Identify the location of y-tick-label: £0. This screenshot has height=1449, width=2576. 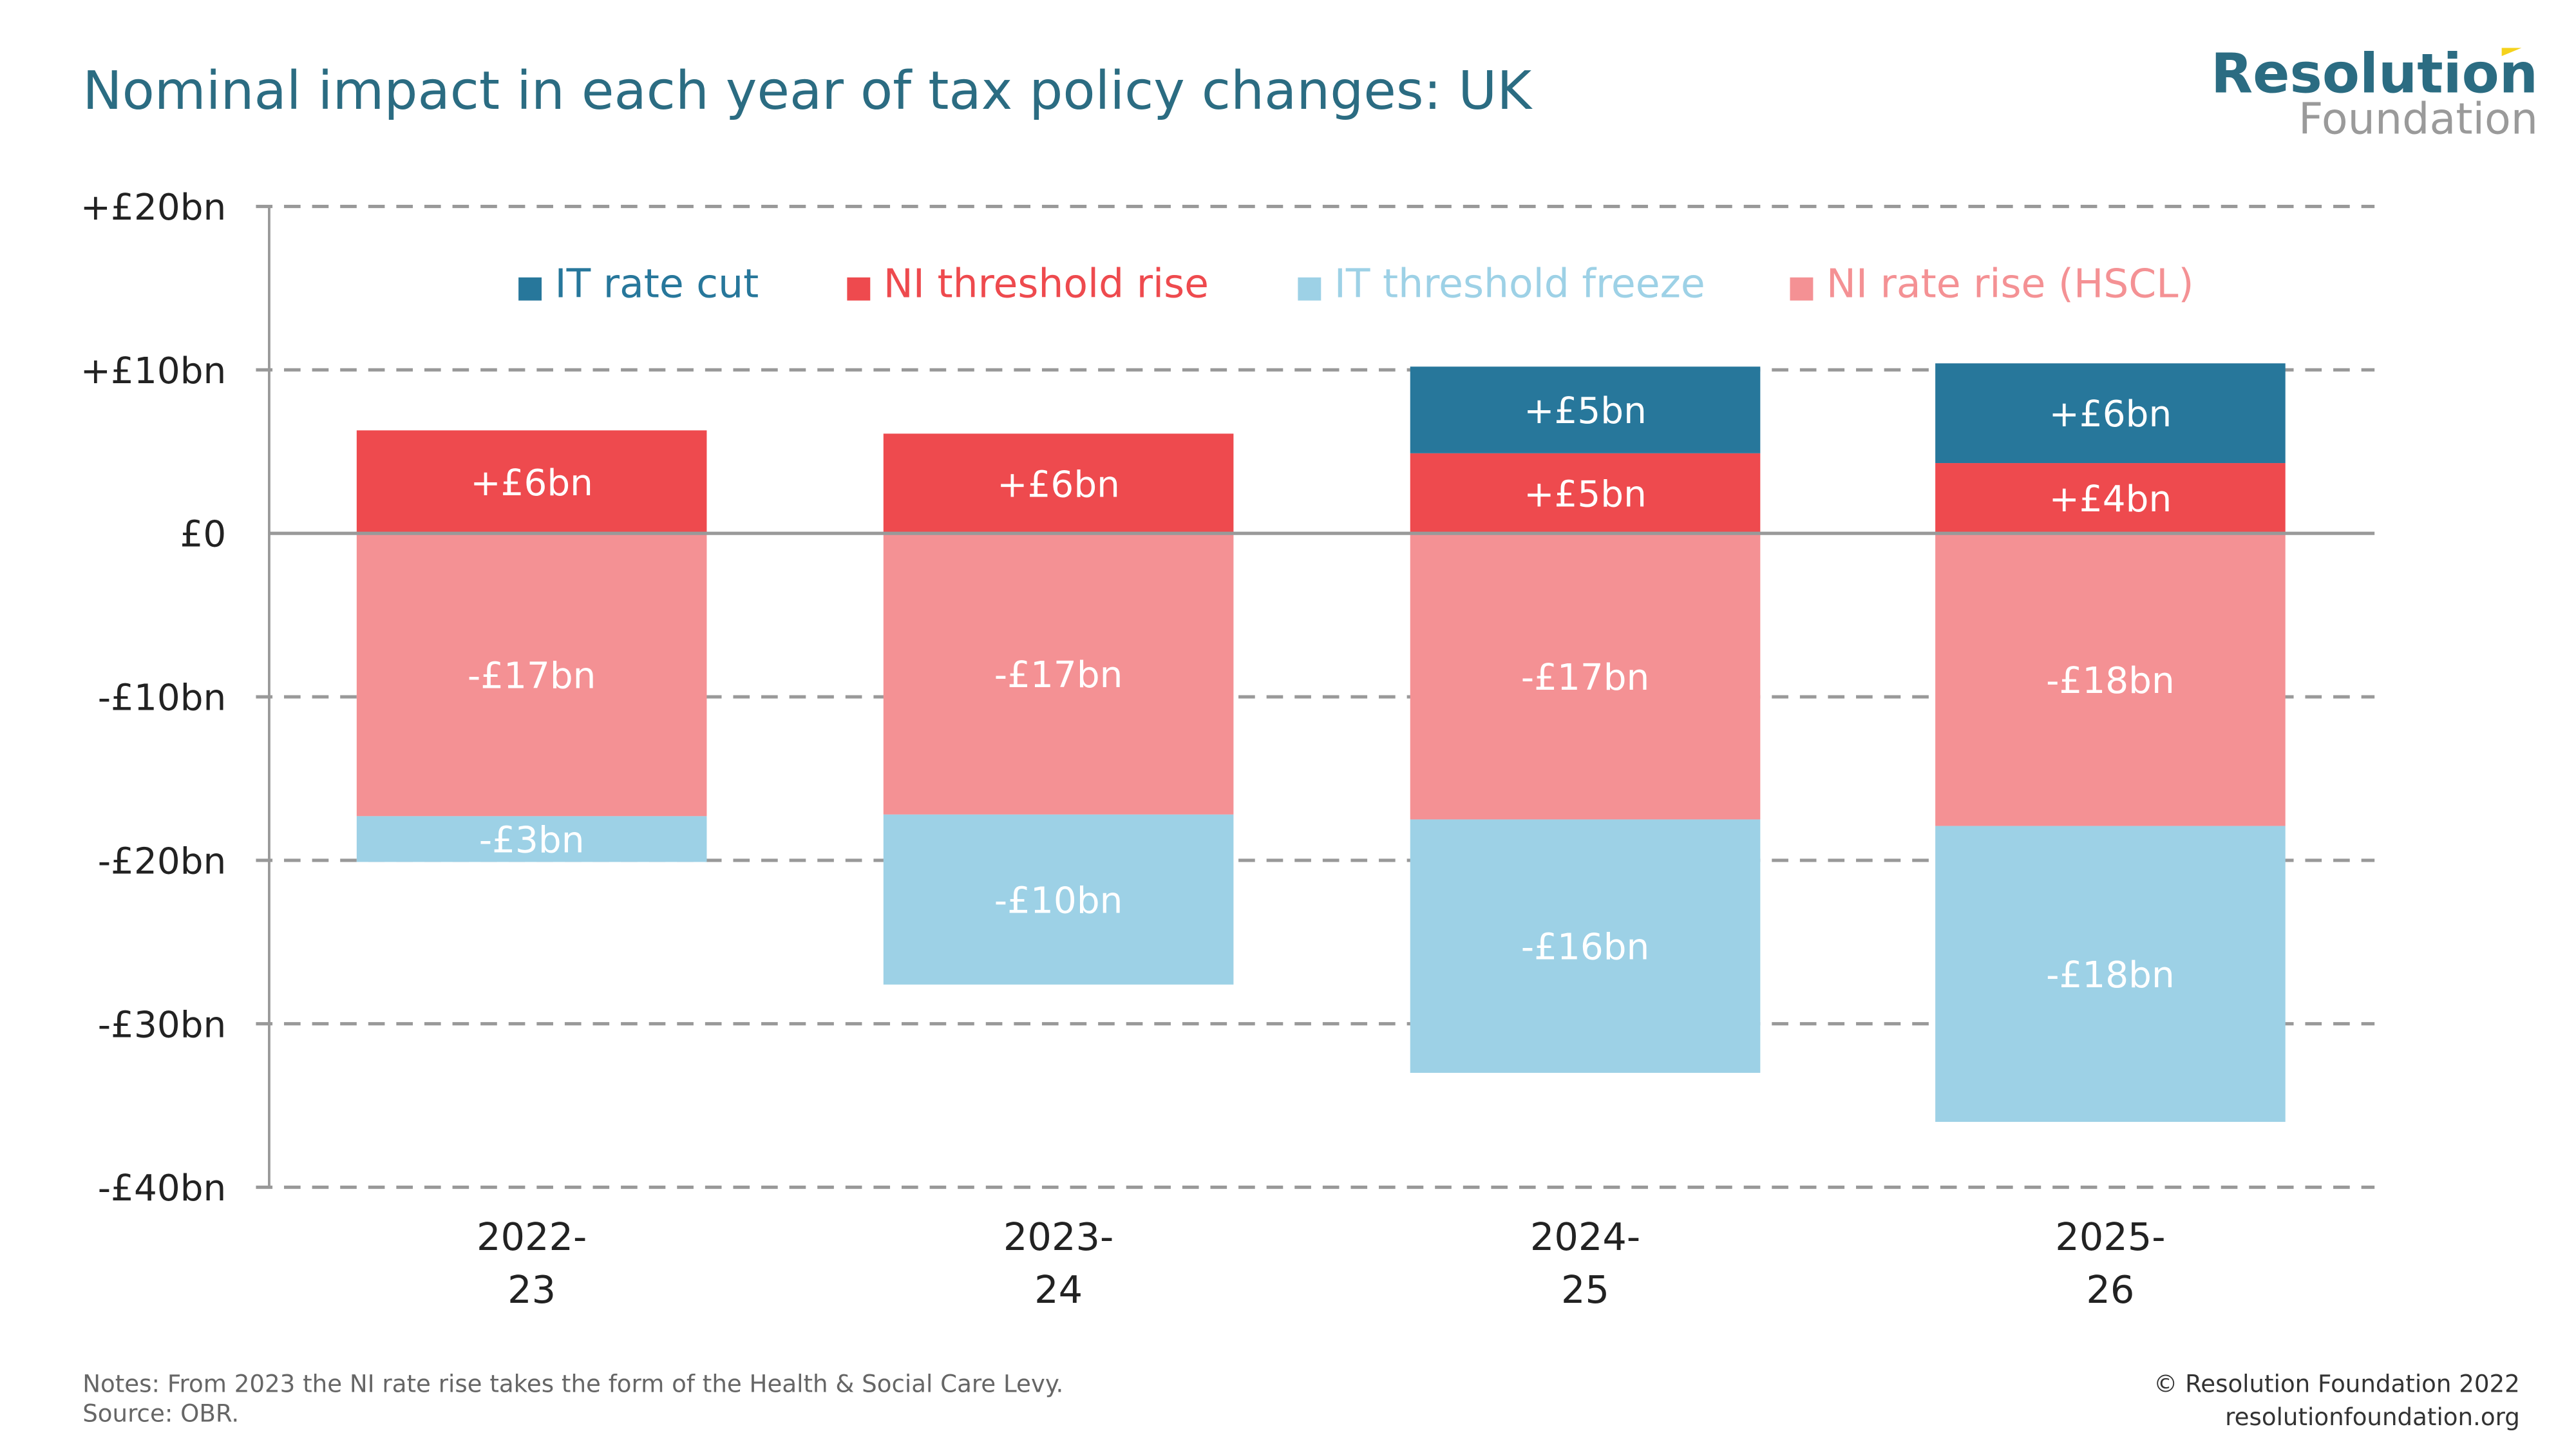
(203, 535).